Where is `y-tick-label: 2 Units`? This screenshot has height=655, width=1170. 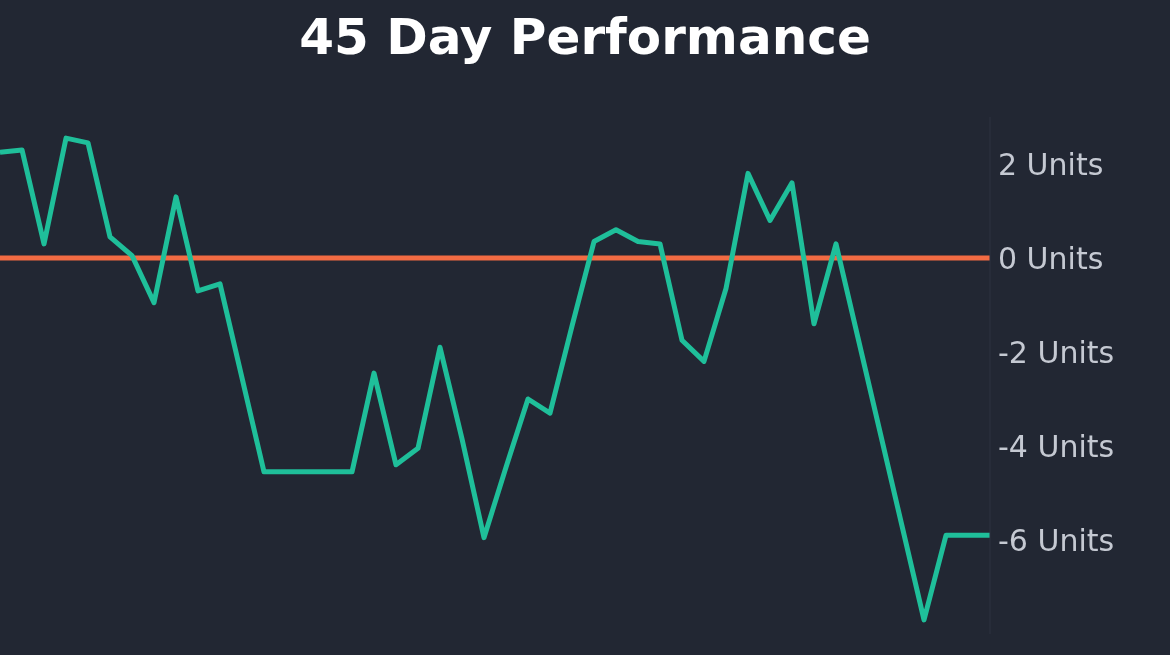 y-tick-label: 2 Units is located at coordinates (1051, 164).